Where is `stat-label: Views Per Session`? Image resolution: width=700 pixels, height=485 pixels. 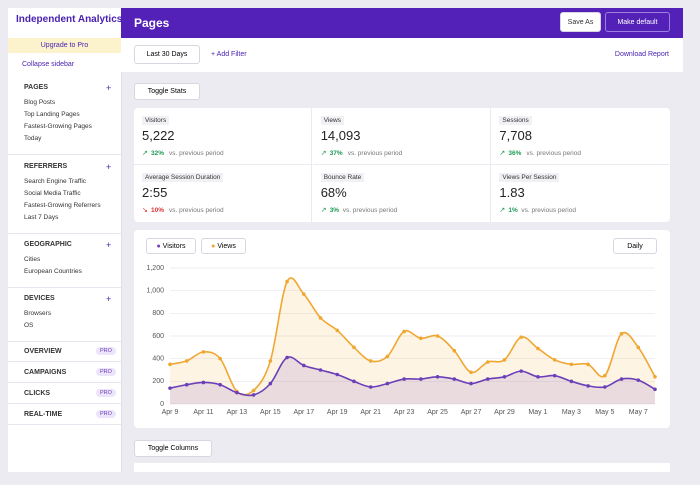
stat-label: Views Per Session is located at coordinates (529, 177).